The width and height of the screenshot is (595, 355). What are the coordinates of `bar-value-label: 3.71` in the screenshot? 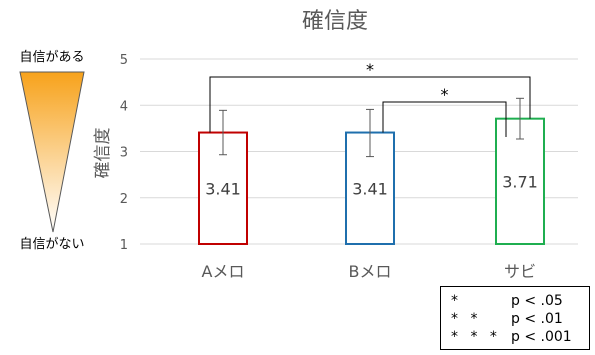 It's located at (520, 181).